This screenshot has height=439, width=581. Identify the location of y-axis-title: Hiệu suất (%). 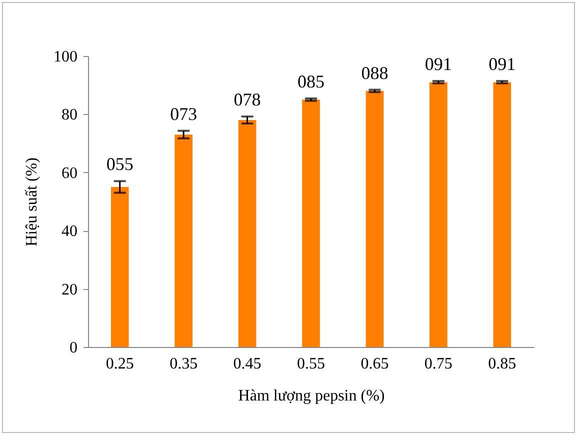
(32, 202).